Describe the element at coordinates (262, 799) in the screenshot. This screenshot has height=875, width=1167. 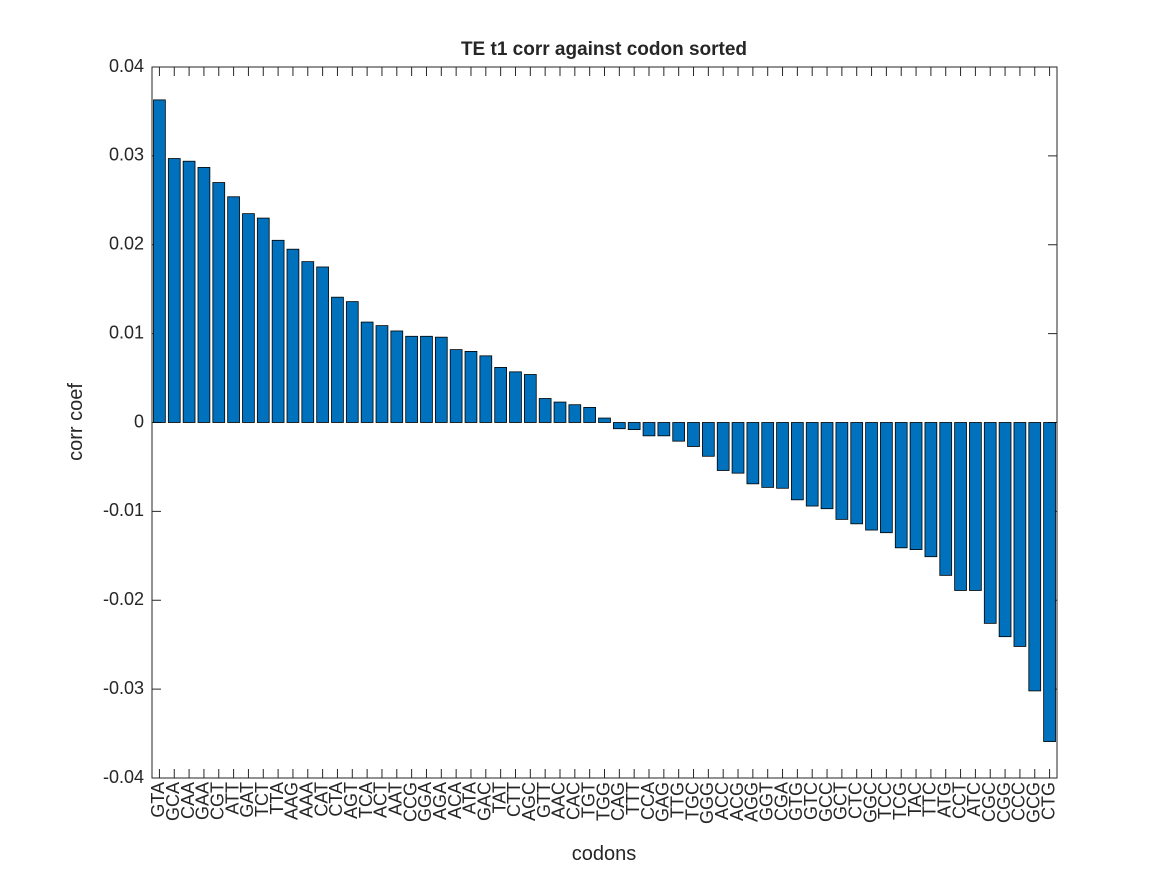
I see `x-tick-label: TCT` at that location.